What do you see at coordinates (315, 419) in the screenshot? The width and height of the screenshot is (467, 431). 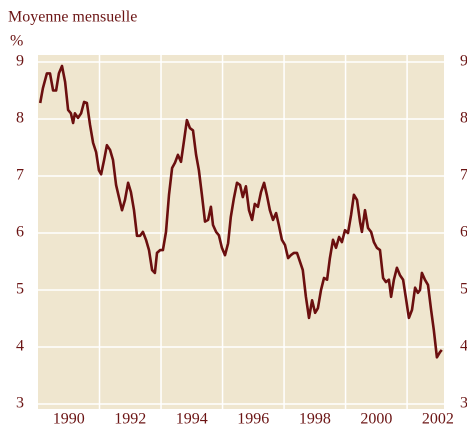 I see `x-tick-label: 1998` at bounding box center [315, 419].